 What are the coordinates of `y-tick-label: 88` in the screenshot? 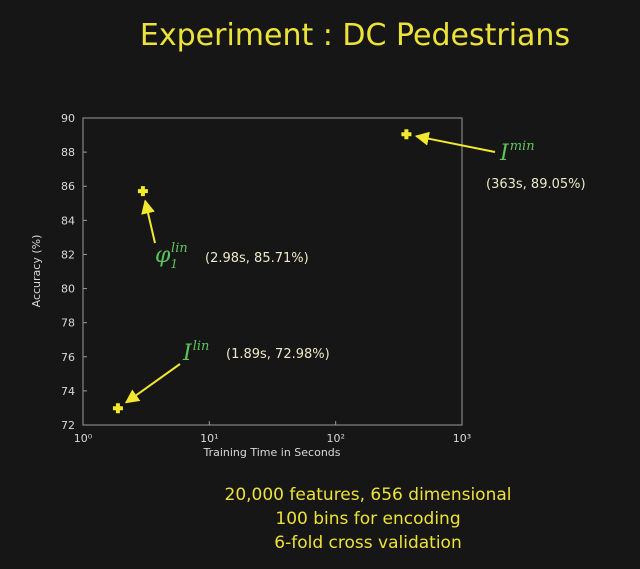 It's located at (68, 152).